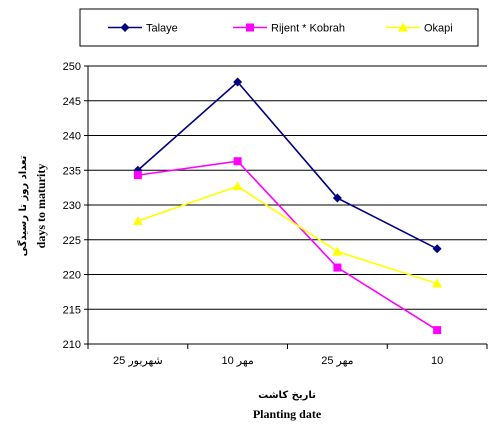  I want to click on y-tick-label: 220, so click(72, 276).